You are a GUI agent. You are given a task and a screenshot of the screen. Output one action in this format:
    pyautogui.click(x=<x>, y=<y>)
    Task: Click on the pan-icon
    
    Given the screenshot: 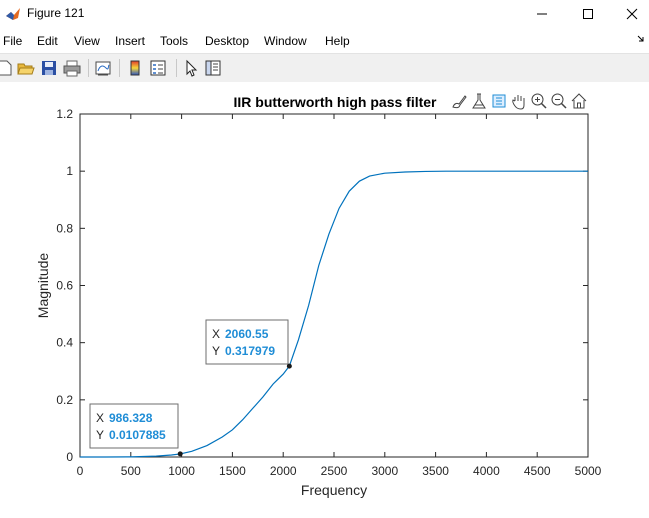 What is the action you would take?
    pyautogui.click(x=519, y=101)
    